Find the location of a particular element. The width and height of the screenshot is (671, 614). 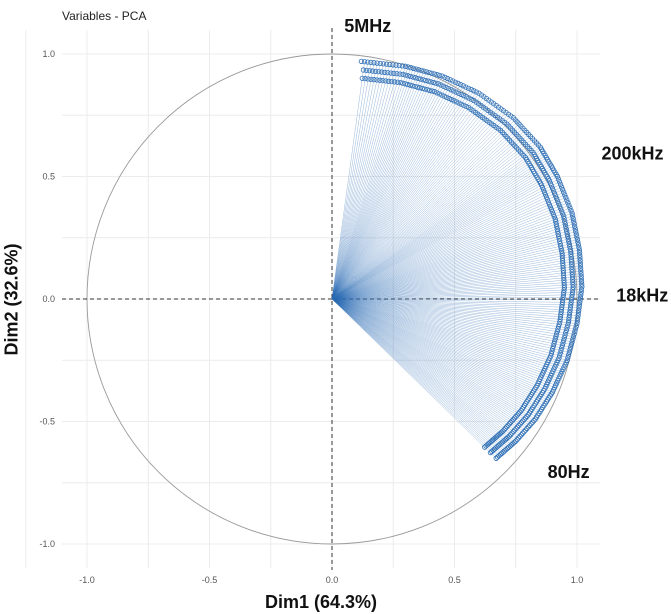

x-axis-label: Dim1 (64.3%) is located at coordinates (321, 602).